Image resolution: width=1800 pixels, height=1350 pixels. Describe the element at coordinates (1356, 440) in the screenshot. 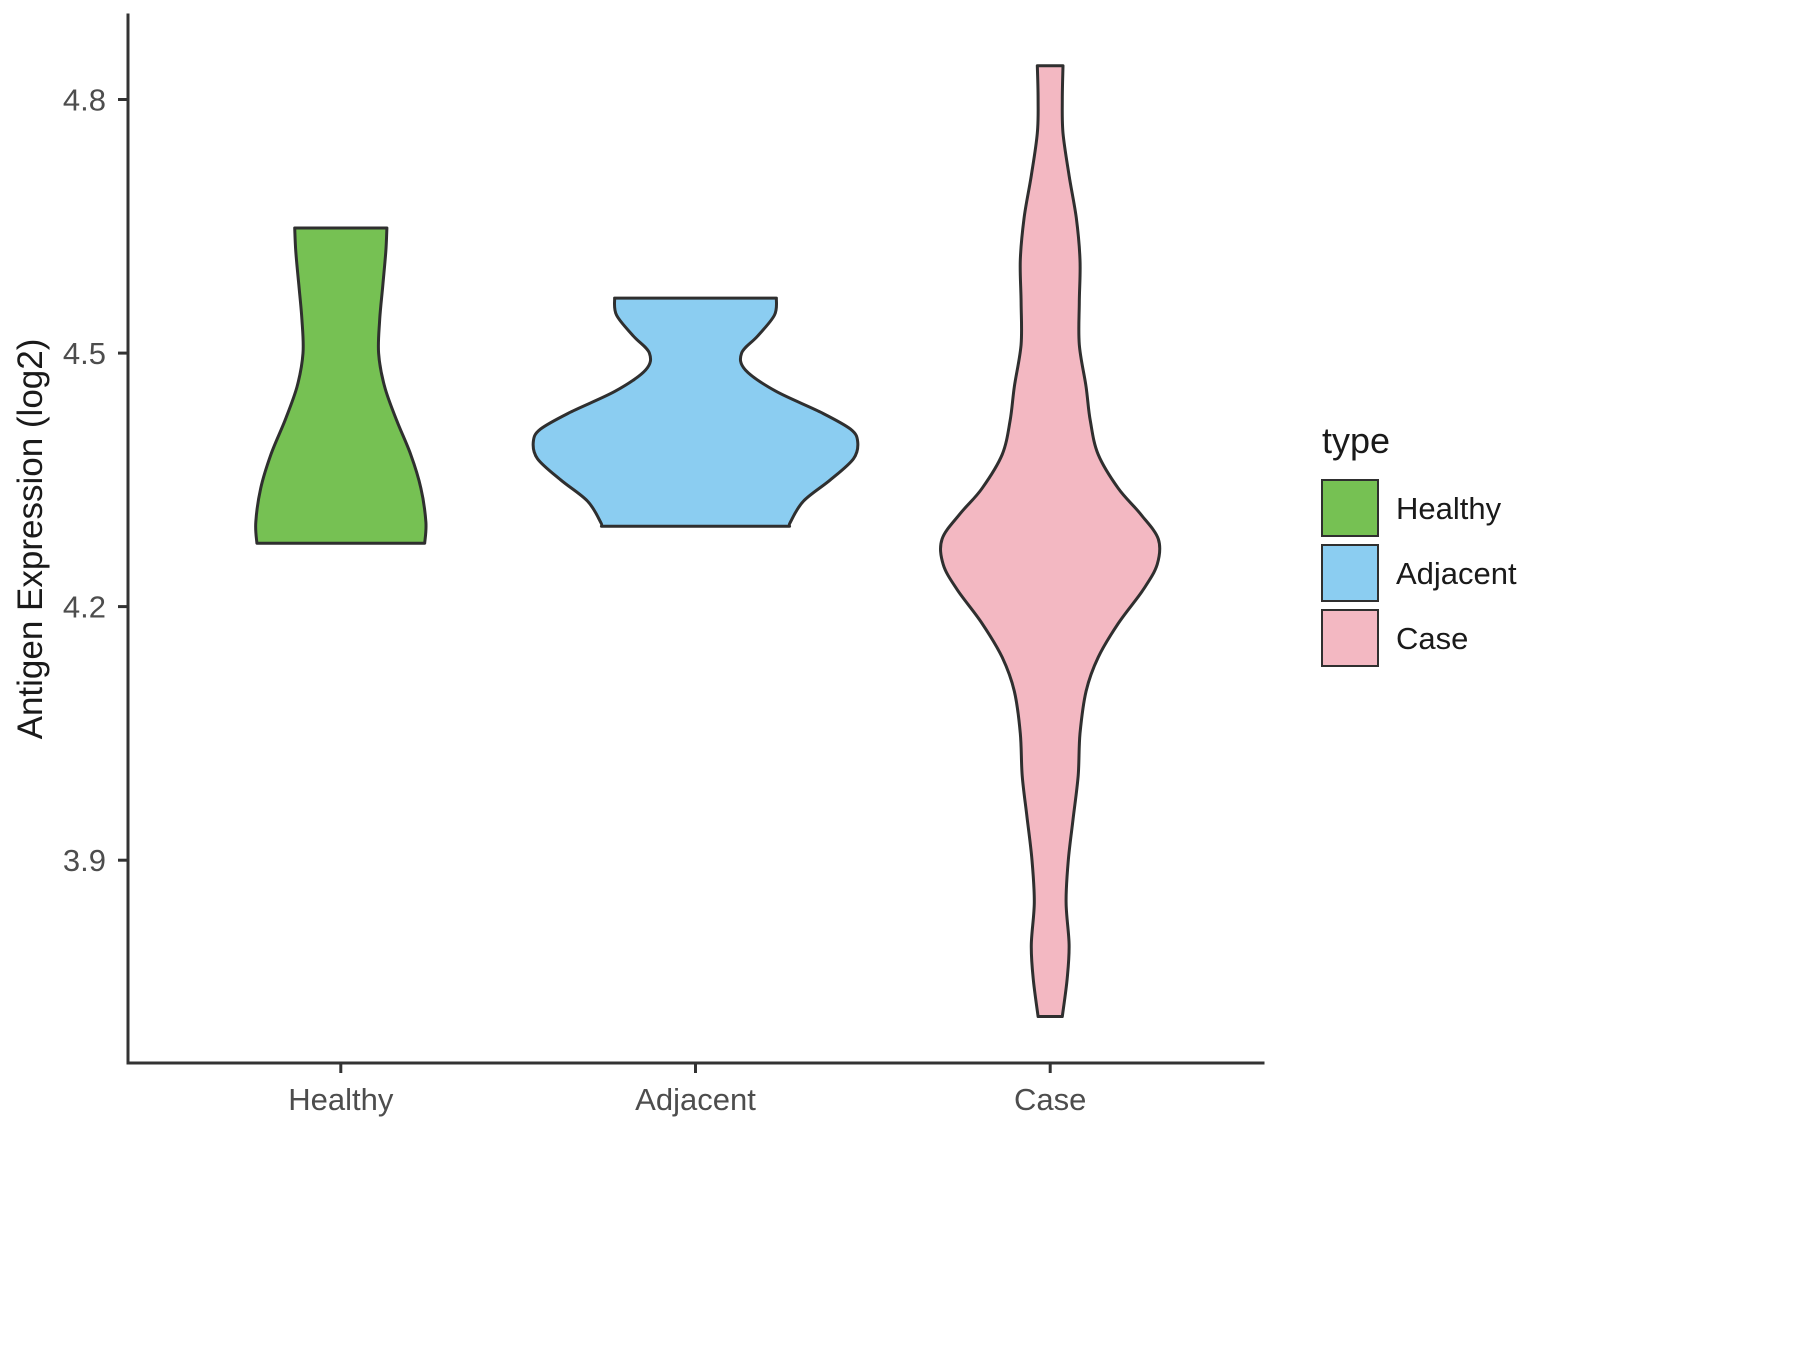

I see `legend-title: type` at that location.